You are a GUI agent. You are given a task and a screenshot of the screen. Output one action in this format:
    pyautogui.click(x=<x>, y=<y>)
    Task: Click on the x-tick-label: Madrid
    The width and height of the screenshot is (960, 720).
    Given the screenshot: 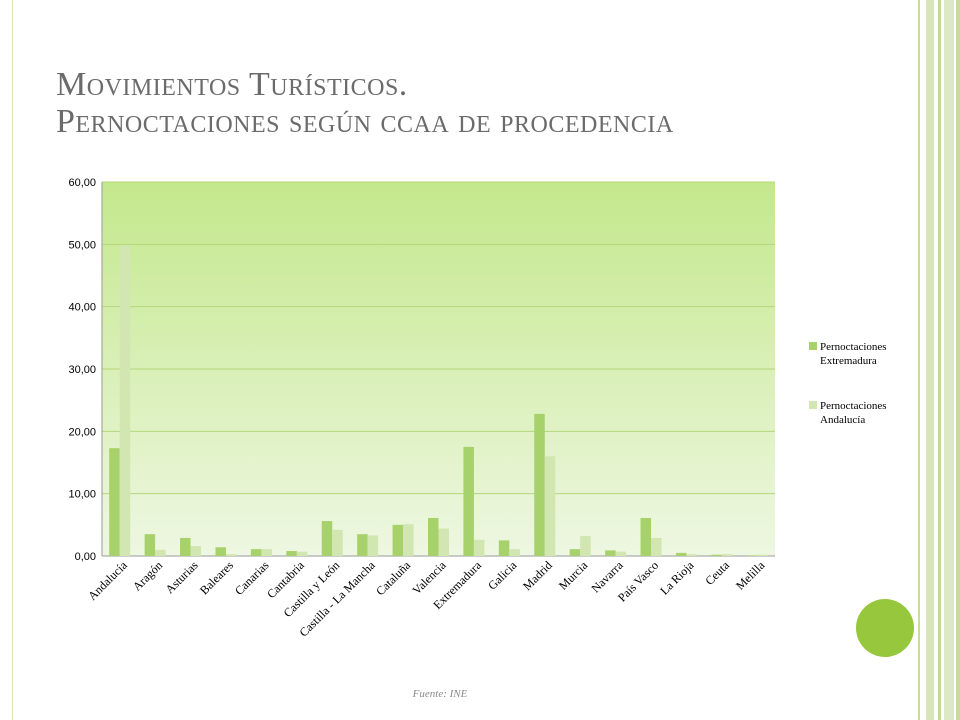 What is the action you would take?
    pyautogui.click(x=537, y=575)
    